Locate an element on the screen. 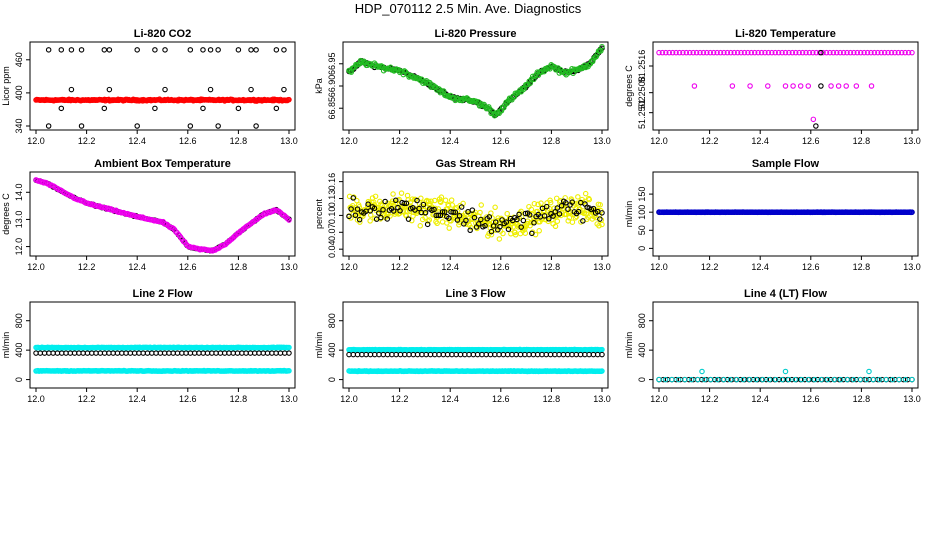 Image resolution: width=936 pixels, height=540 pixels. x-tick-label: 12.6 is located at coordinates (811, 399).